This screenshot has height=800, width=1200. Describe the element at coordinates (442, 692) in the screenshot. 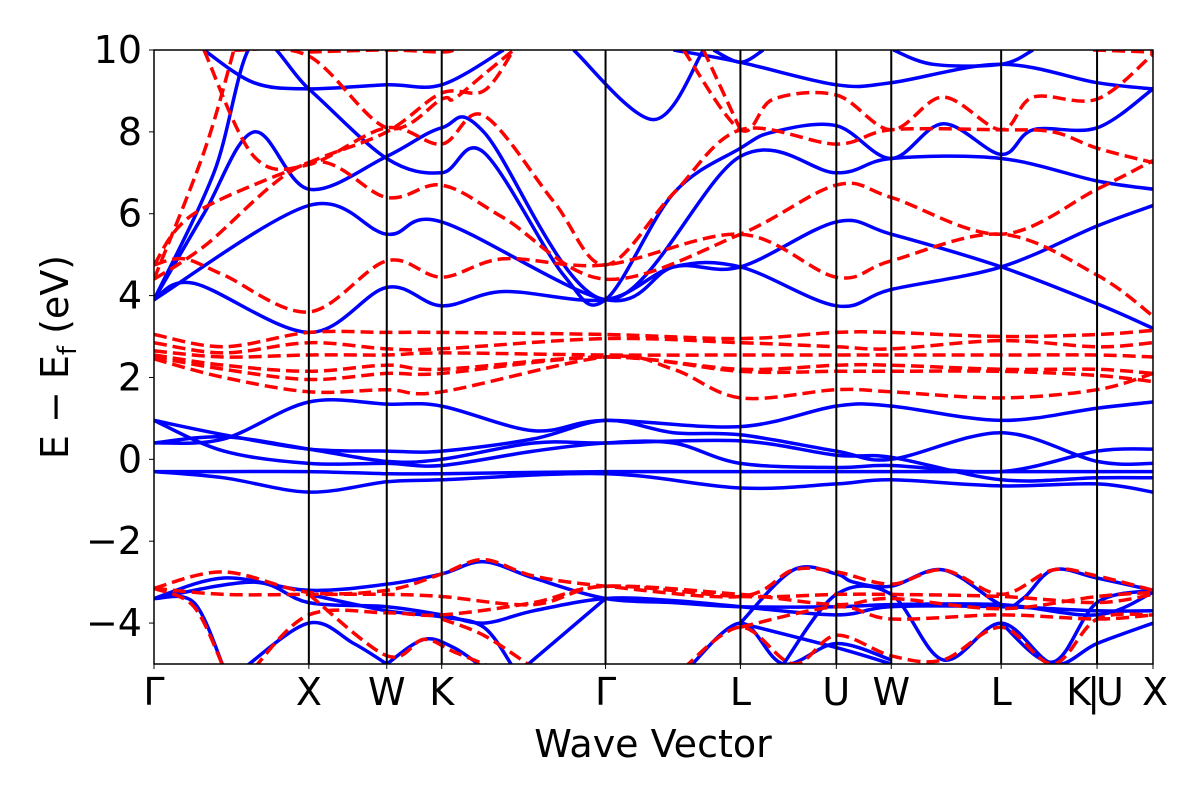

I see `x-tick-label: K` at that location.